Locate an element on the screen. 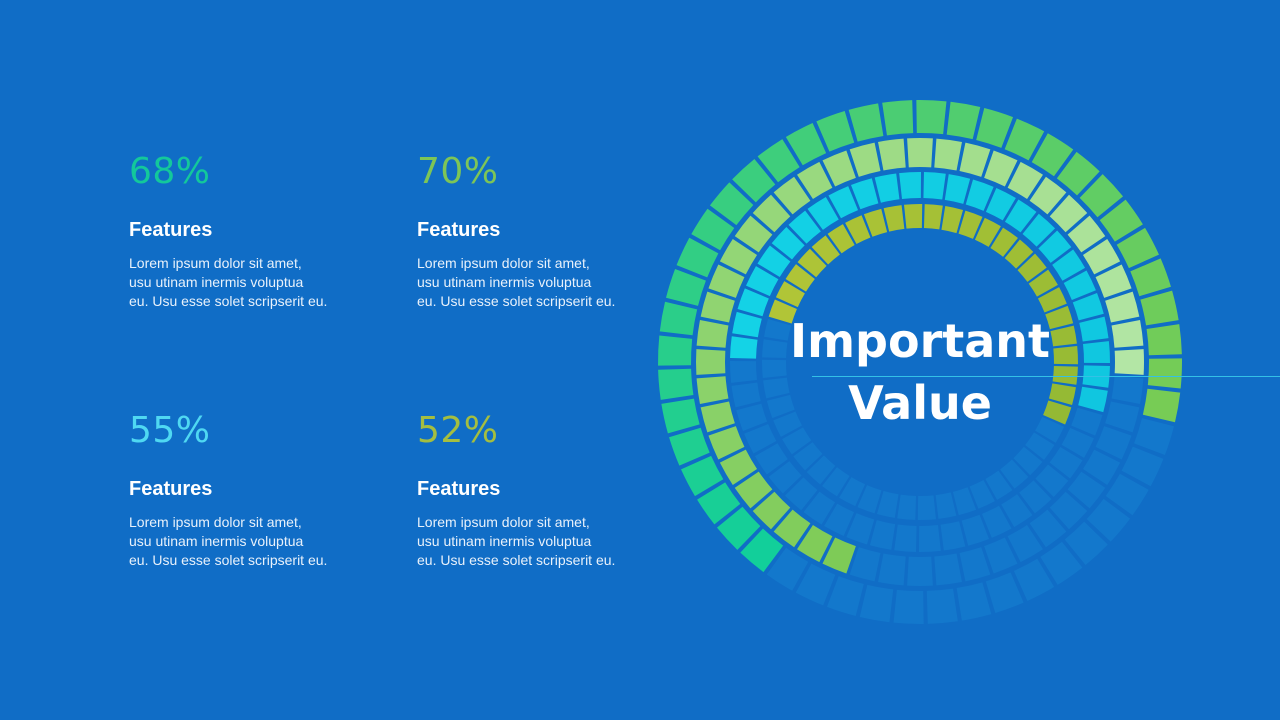 The height and width of the screenshot is (720, 1280). feature-4-title: Features is located at coordinates (459, 489).